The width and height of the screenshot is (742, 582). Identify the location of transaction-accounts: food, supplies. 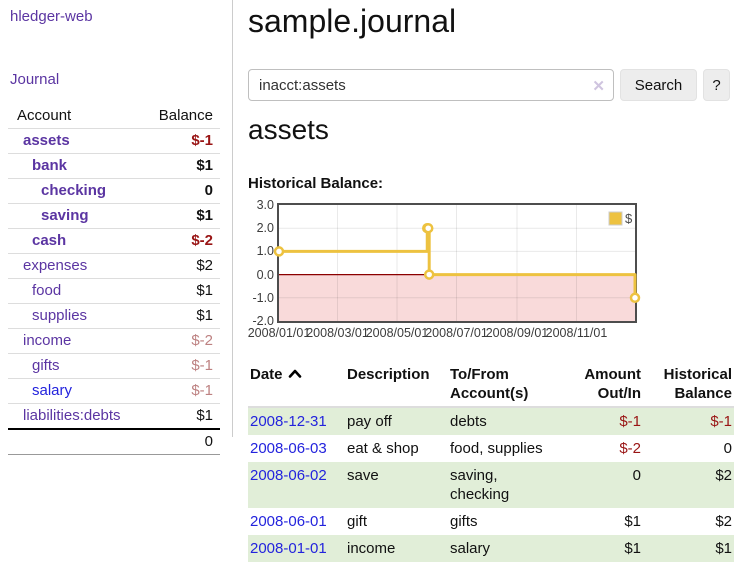
(496, 448).